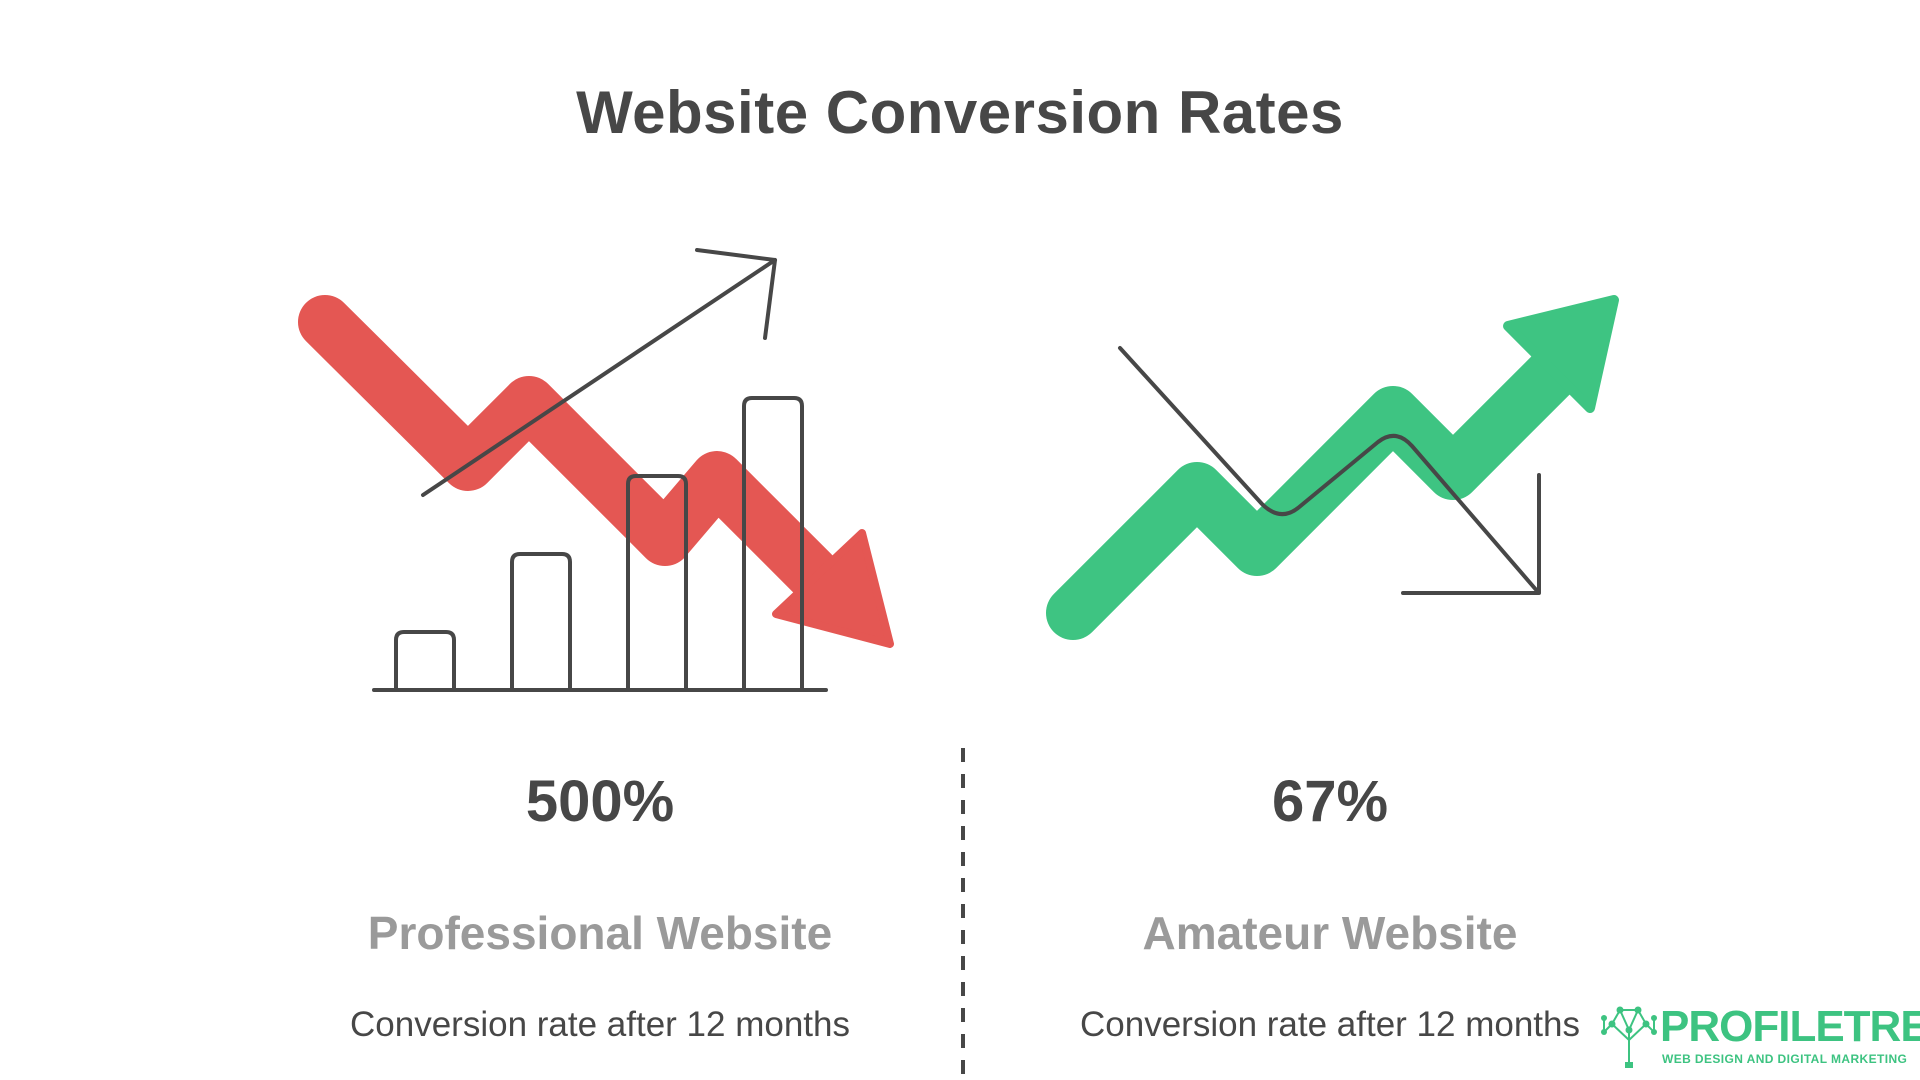 The image size is (1920, 1080). I want to click on amateur-value: 67%, so click(1330, 801).